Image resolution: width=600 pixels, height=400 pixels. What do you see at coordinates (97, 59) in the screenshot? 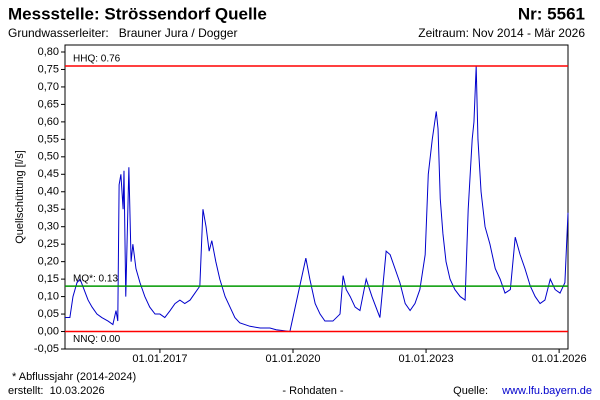
I see `reference-label: HHQ: 0.76` at bounding box center [97, 59].